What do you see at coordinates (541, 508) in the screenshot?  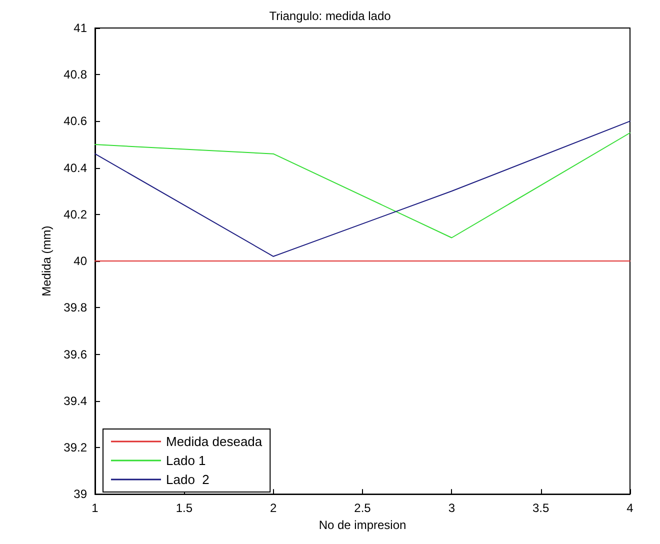 I see `x-tick-label: 3.5` at bounding box center [541, 508].